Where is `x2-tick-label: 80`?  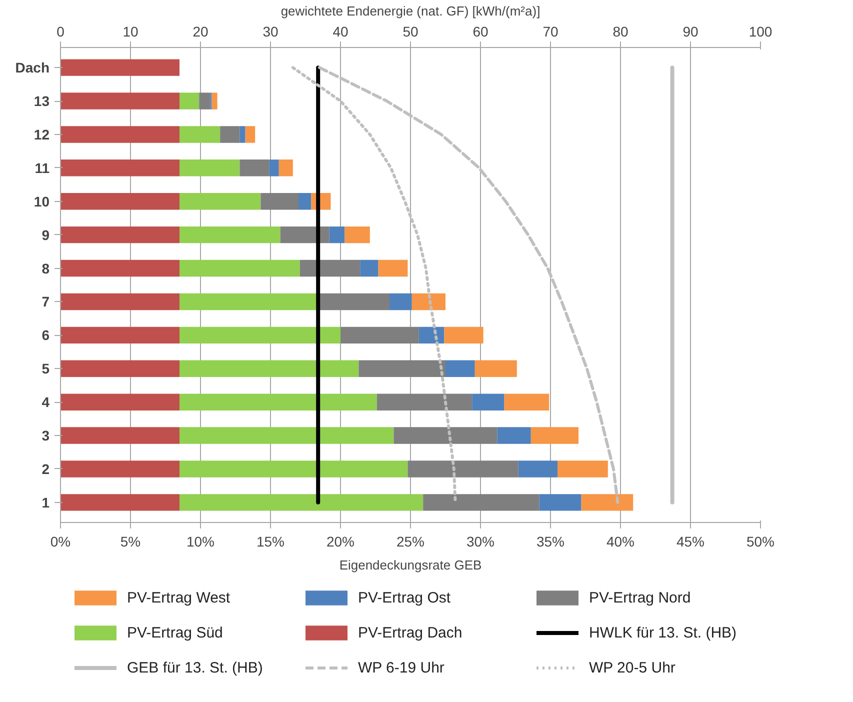 x2-tick-label: 80 is located at coordinates (620, 32).